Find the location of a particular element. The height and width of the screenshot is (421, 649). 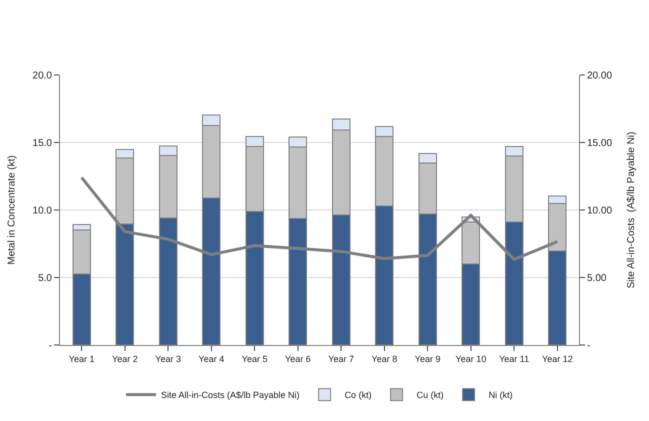

x-tick-label: Year 1 is located at coordinates (81, 359).